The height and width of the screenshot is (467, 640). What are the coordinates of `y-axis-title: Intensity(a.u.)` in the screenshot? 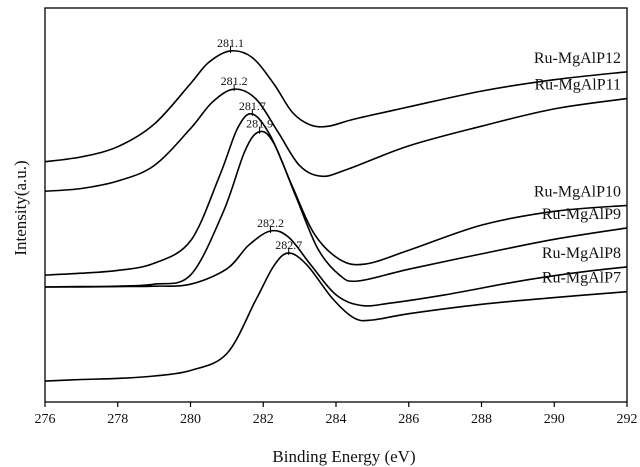 It's located at (20, 207).